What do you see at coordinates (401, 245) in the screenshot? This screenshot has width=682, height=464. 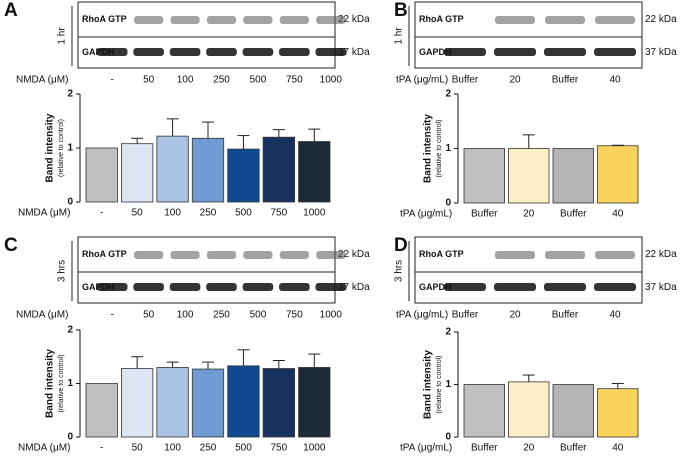 I see `panel-letter: D` at bounding box center [401, 245].